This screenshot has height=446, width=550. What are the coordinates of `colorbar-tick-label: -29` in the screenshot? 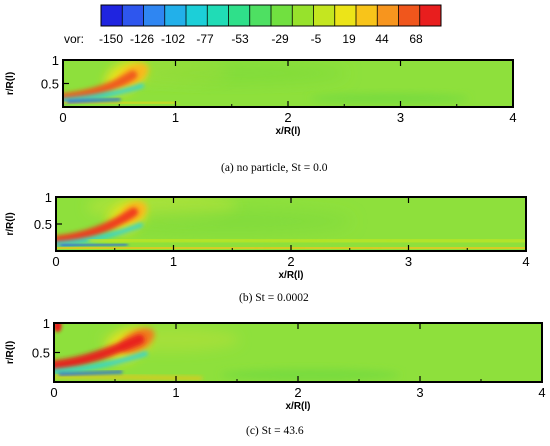 It's located at (280, 39).